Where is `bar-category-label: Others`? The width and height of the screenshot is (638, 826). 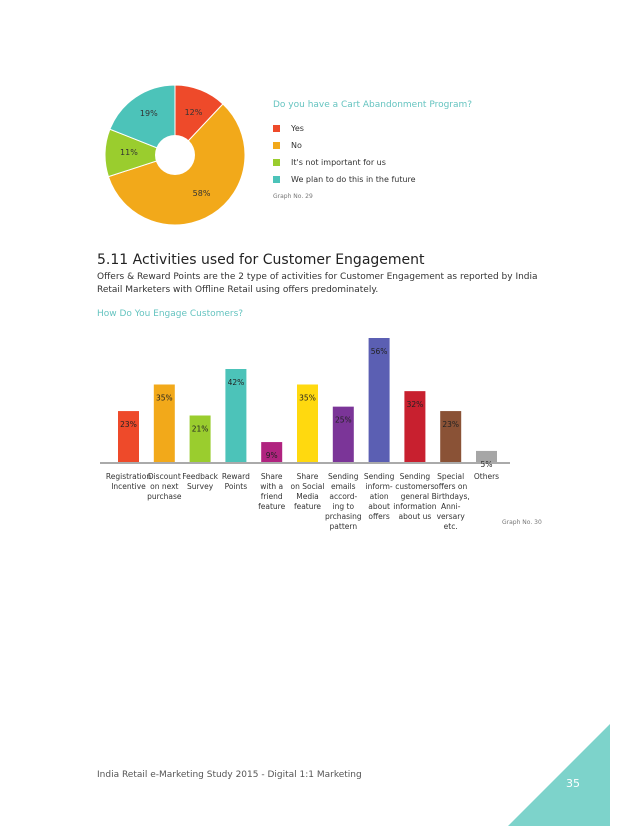
bar-category-label: Others is located at coordinates (486, 476).